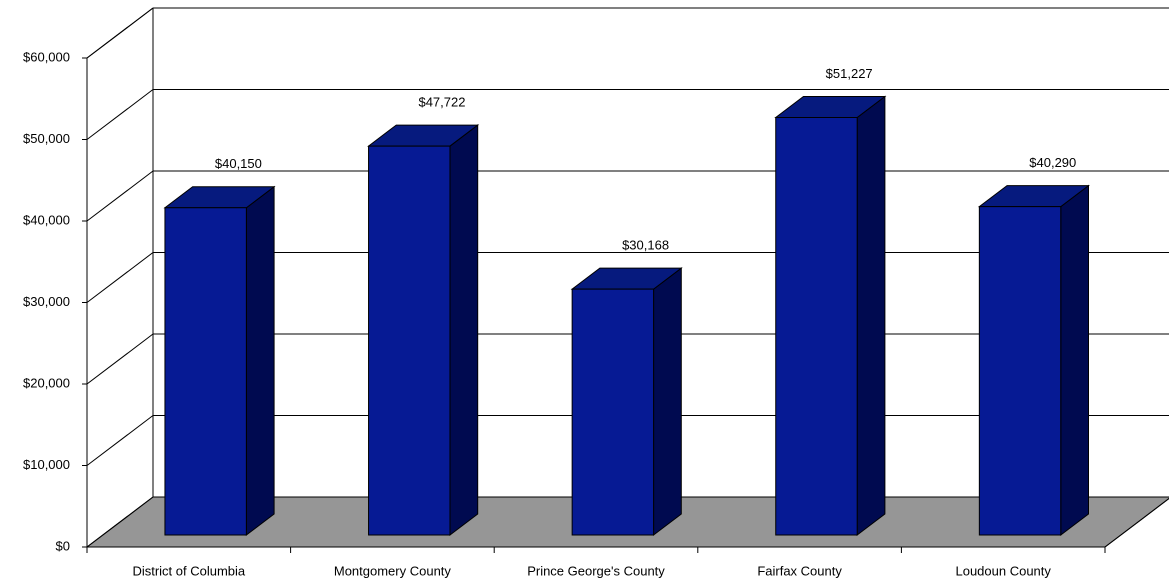  I want to click on x-tick-label: Loudoun County, so click(1003, 570).